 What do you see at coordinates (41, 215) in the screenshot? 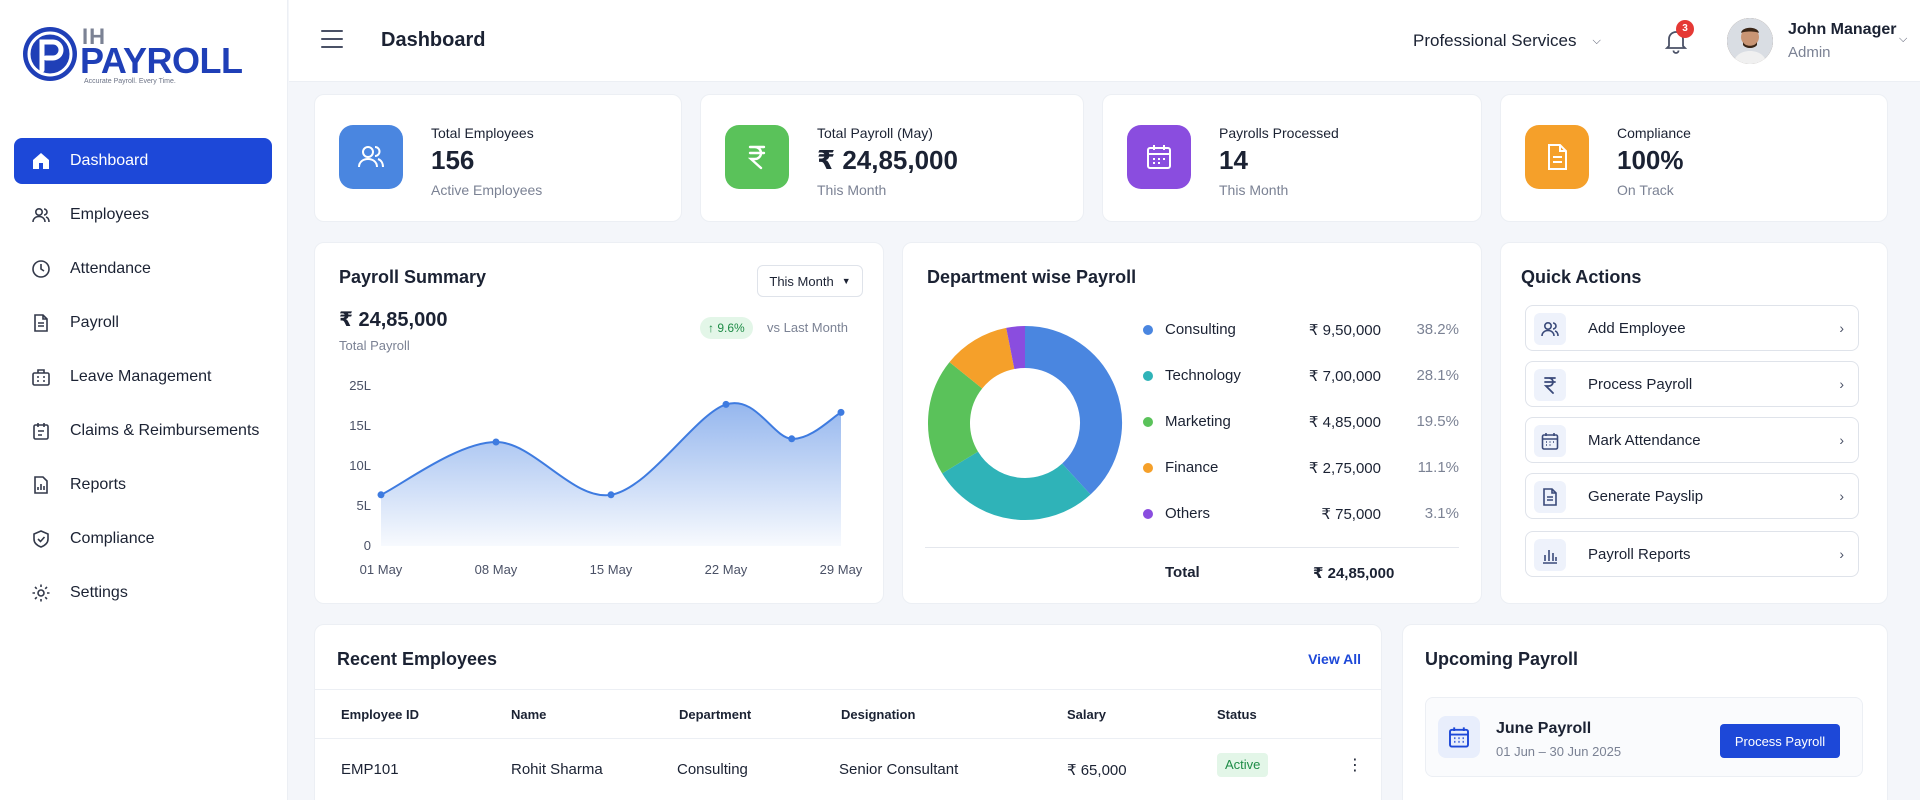
I see `users-icon` at bounding box center [41, 215].